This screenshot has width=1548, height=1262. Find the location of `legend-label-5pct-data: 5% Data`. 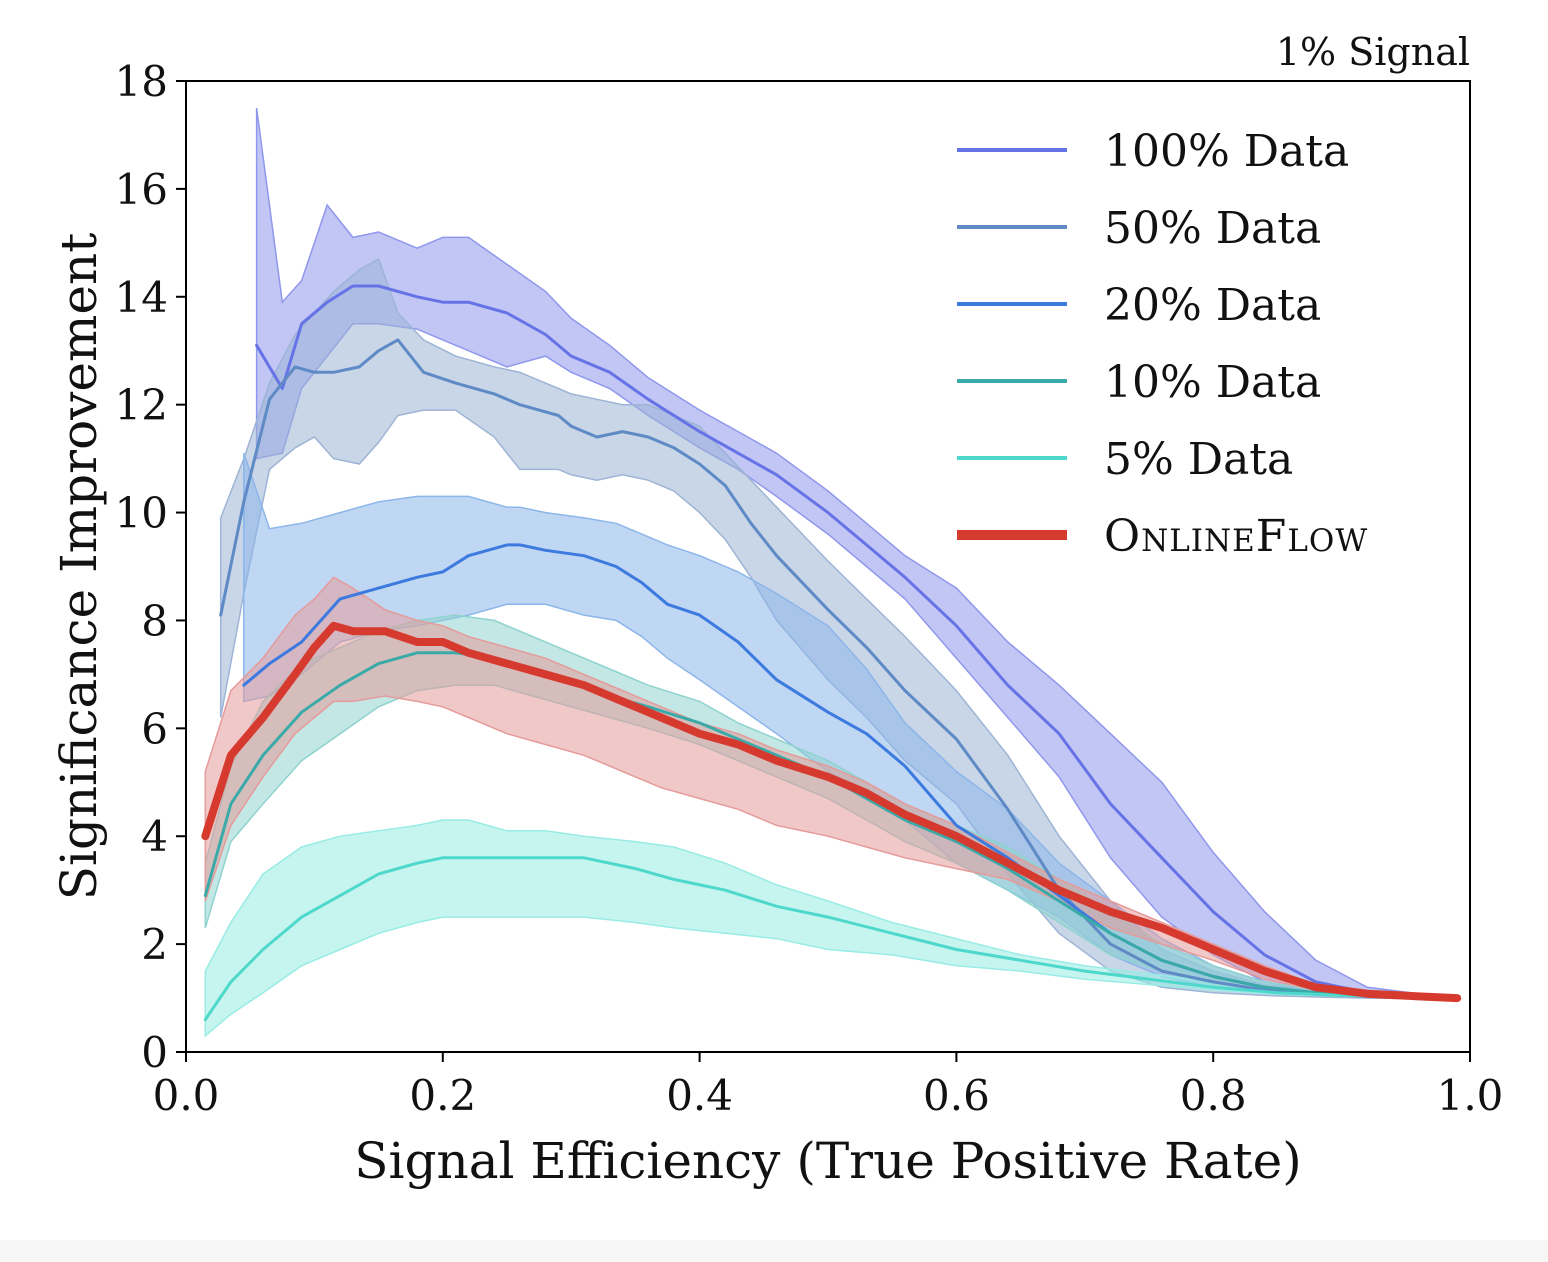

legend-label-5pct-data: 5% Data is located at coordinates (1198, 459).